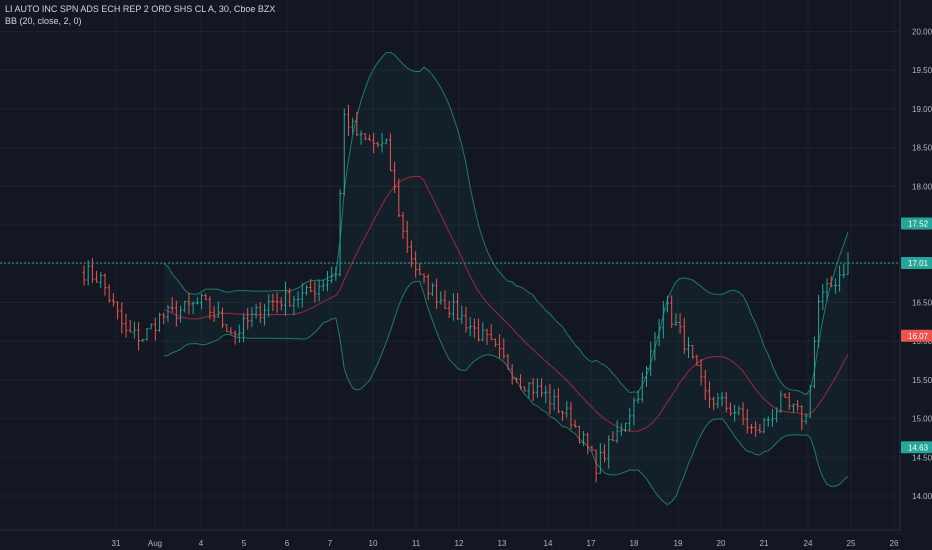  I want to click on price-badge-upper: 17.52, so click(916, 223).